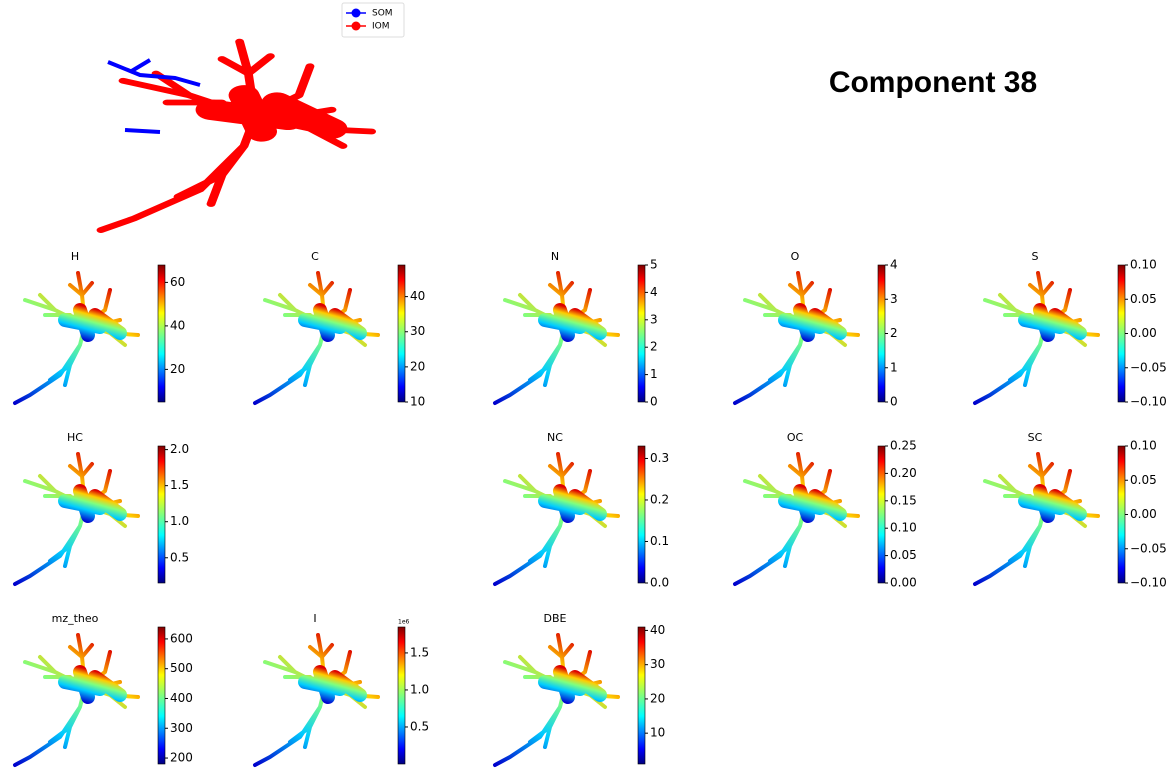 This screenshot has width=1176, height=769. What do you see at coordinates (555, 256) in the screenshot?
I see `panel-title: N` at bounding box center [555, 256].